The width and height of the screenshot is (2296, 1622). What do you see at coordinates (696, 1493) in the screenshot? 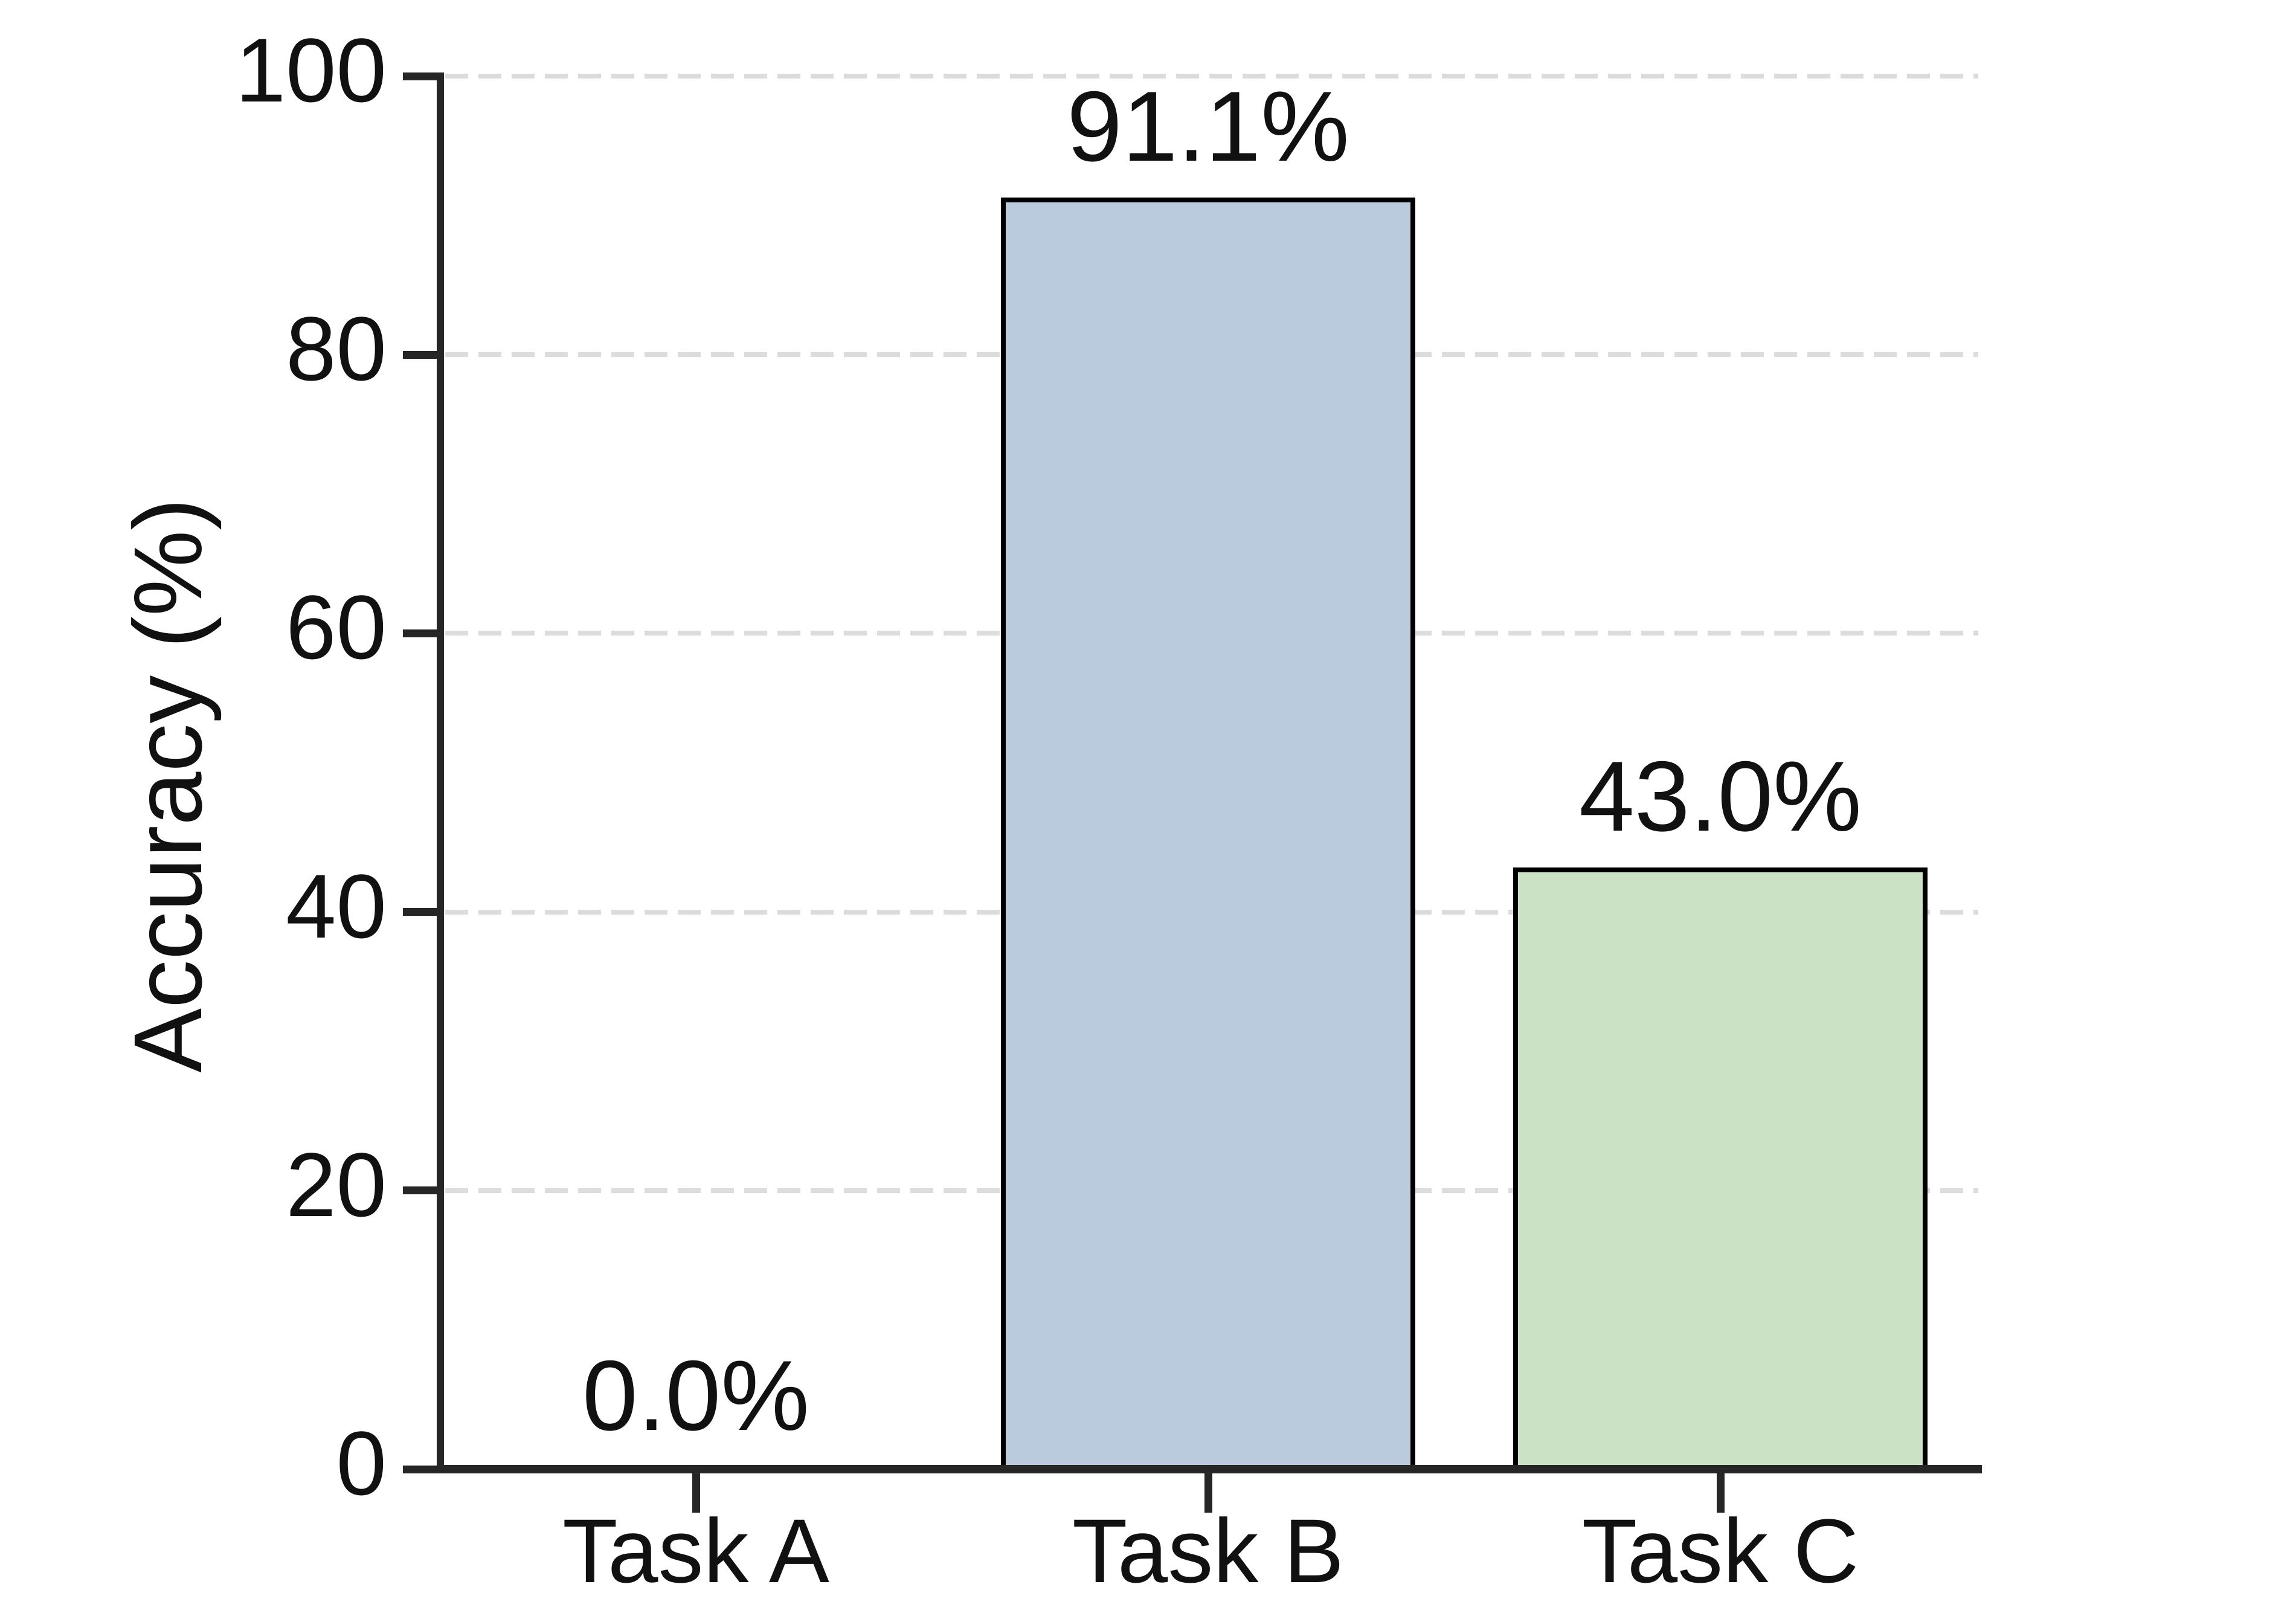
I see `x-tick-task-a` at bounding box center [696, 1493].